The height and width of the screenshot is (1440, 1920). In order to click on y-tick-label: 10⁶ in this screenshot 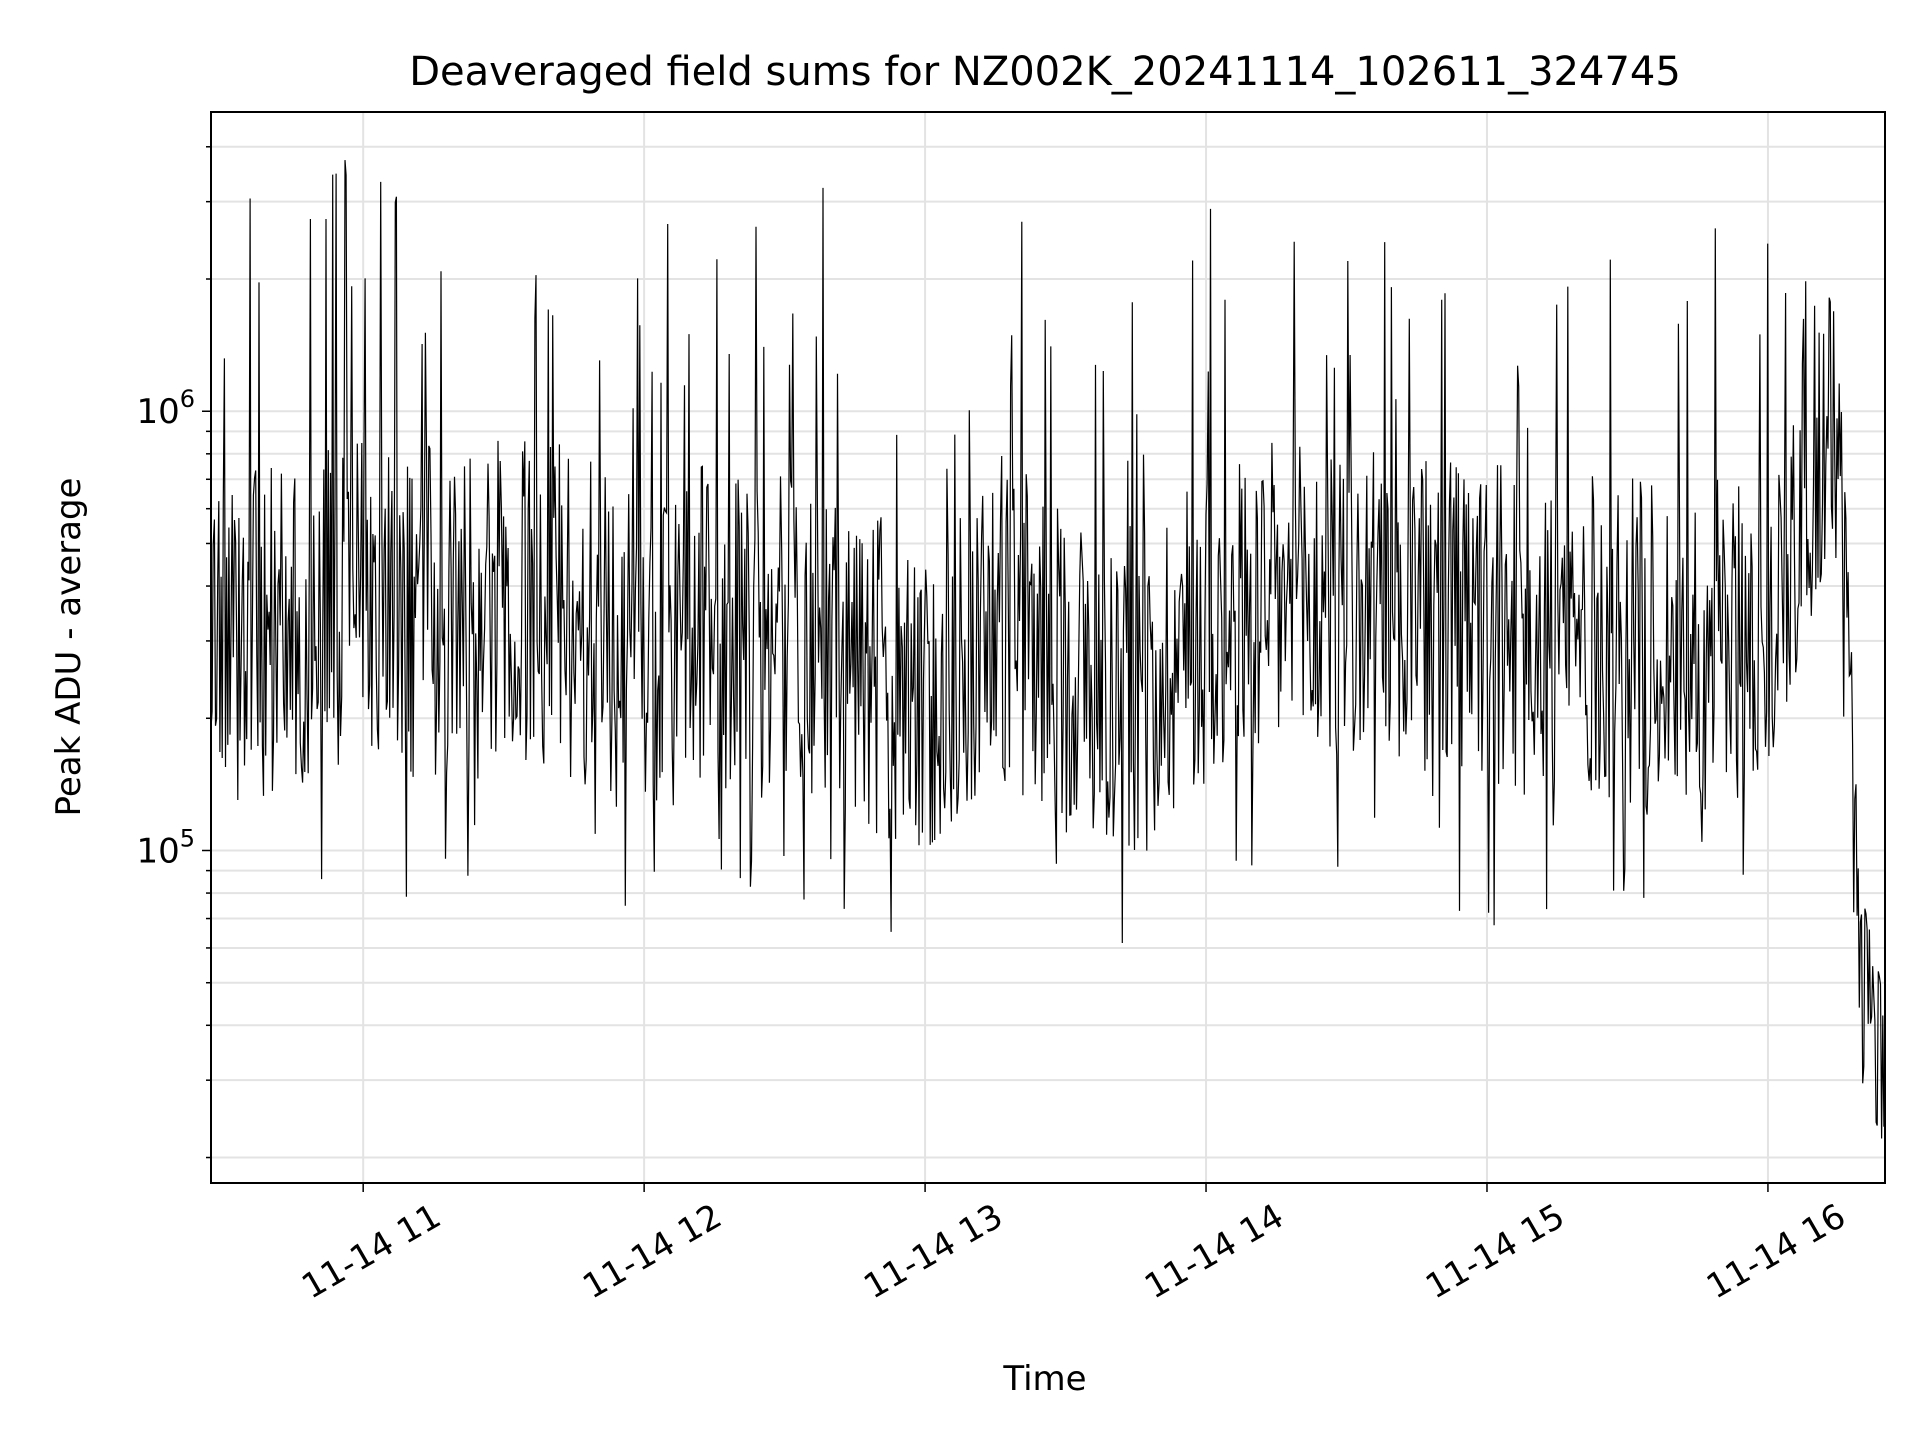, I will do `click(165, 408)`.